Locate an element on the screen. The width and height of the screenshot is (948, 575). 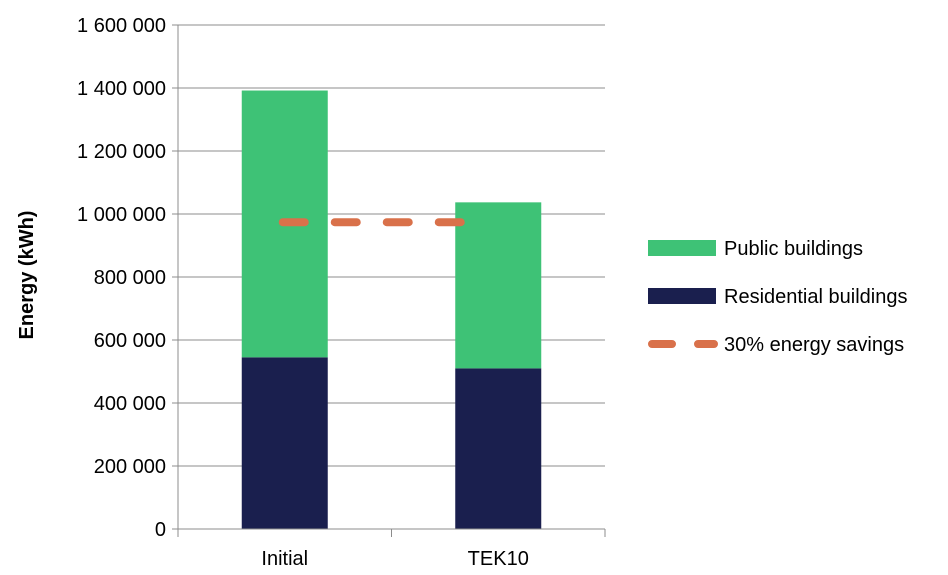
legend-swatch-residential-buildings is located at coordinates (682, 296).